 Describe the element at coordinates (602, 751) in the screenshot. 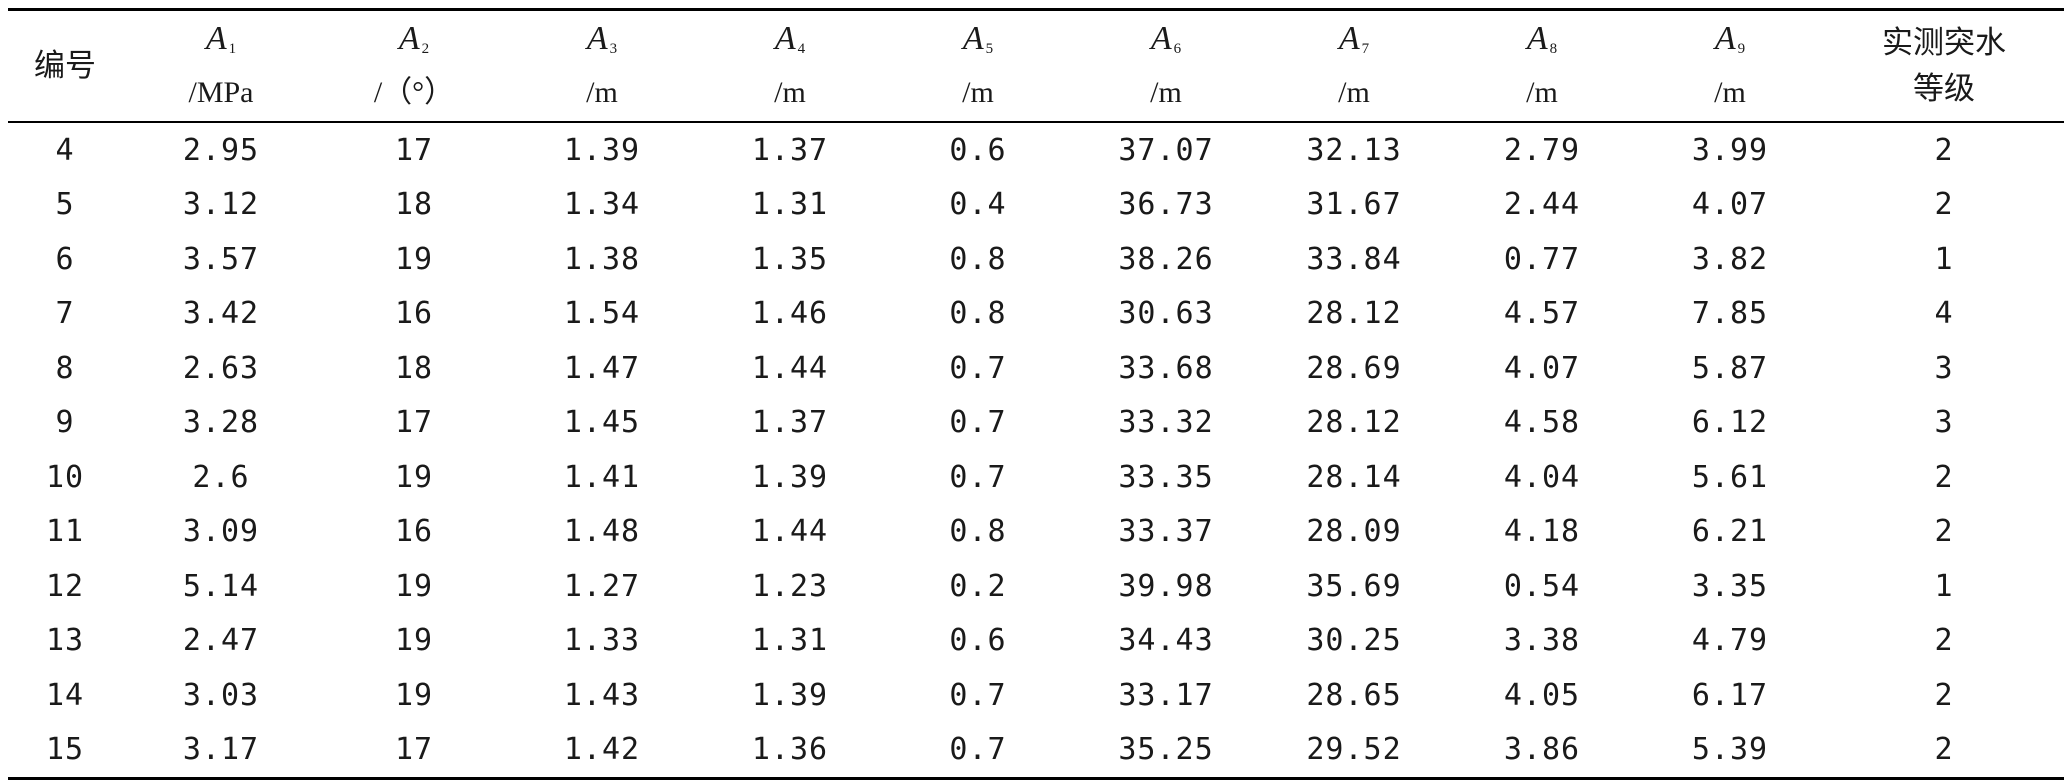

I see `table-cell: 1.42` at that location.